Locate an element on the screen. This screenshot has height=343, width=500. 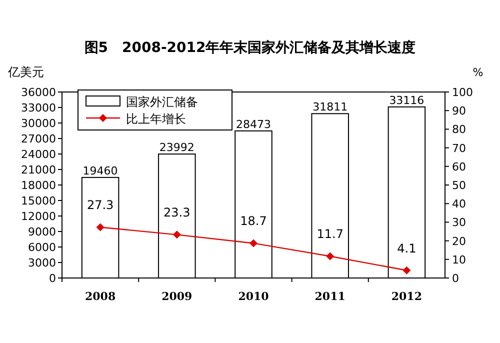
x-tick-label: 2011 is located at coordinates (330, 296).